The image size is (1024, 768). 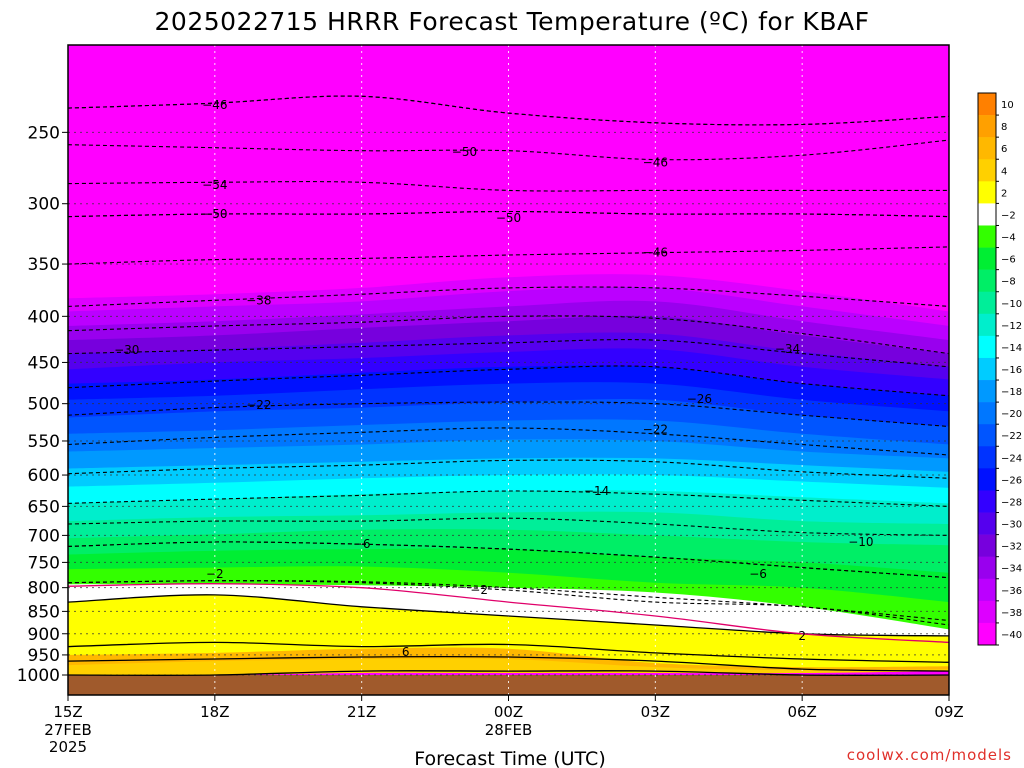 What do you see at coordinates (67, 730) in the screenshot?
I see `x-tick-date-label: 27FEB` at bounding box center [67, 730].